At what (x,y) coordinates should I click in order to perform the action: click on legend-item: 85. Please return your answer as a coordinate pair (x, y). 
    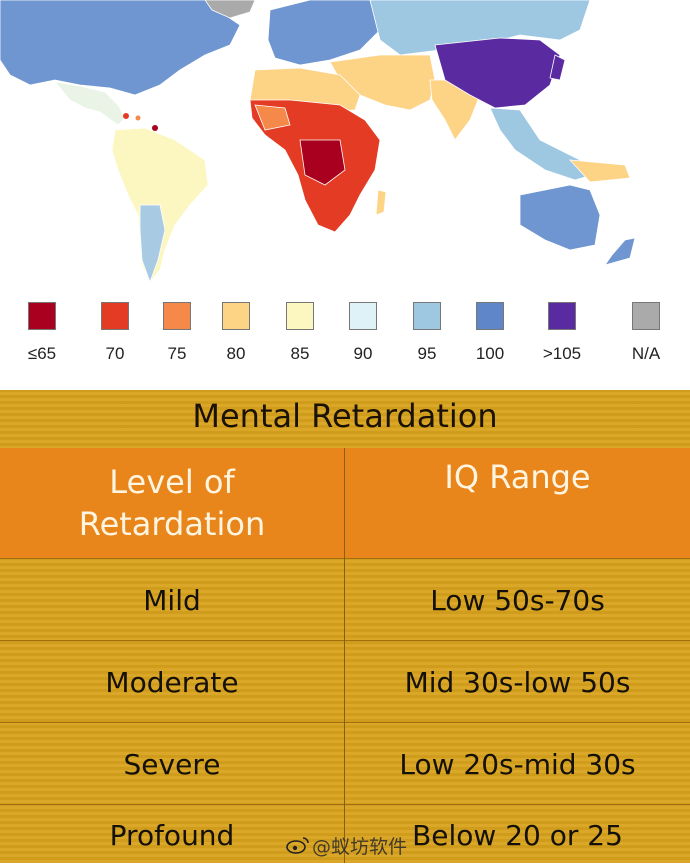
    Looking at the image, I should click on (300, 333).